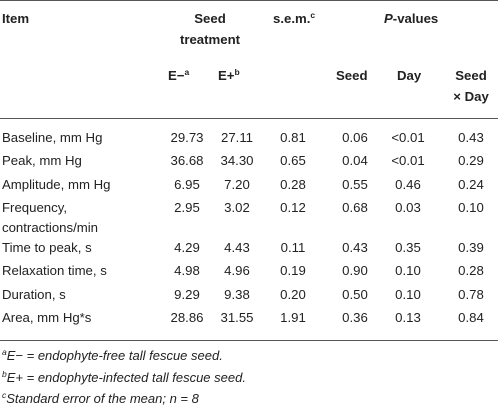  What do you see at coordinates (355, 184) in the screenshot?
I see `cell-p-seed: 0.55` at bounding box center [355, 184].